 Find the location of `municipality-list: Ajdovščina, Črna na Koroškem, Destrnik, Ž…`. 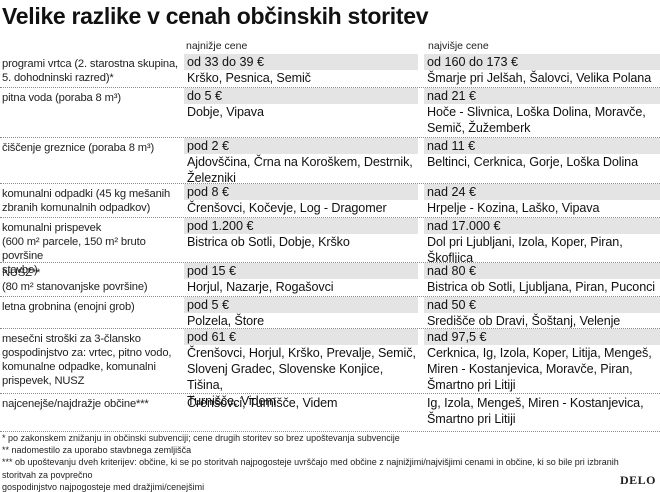

municipality-list: Ajdovščina, Črna na Koroškem, Destrnik, Ž… is located at coordinates (301, 170).